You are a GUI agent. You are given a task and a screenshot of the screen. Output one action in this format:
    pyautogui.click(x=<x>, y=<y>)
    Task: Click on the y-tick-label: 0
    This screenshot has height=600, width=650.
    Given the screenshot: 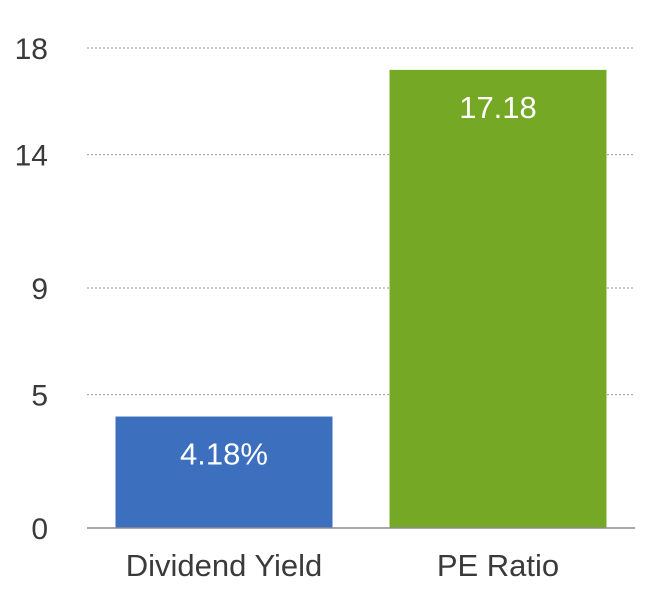 What is the action you would take?
    pyautogui.click(x=39, y=529)
    